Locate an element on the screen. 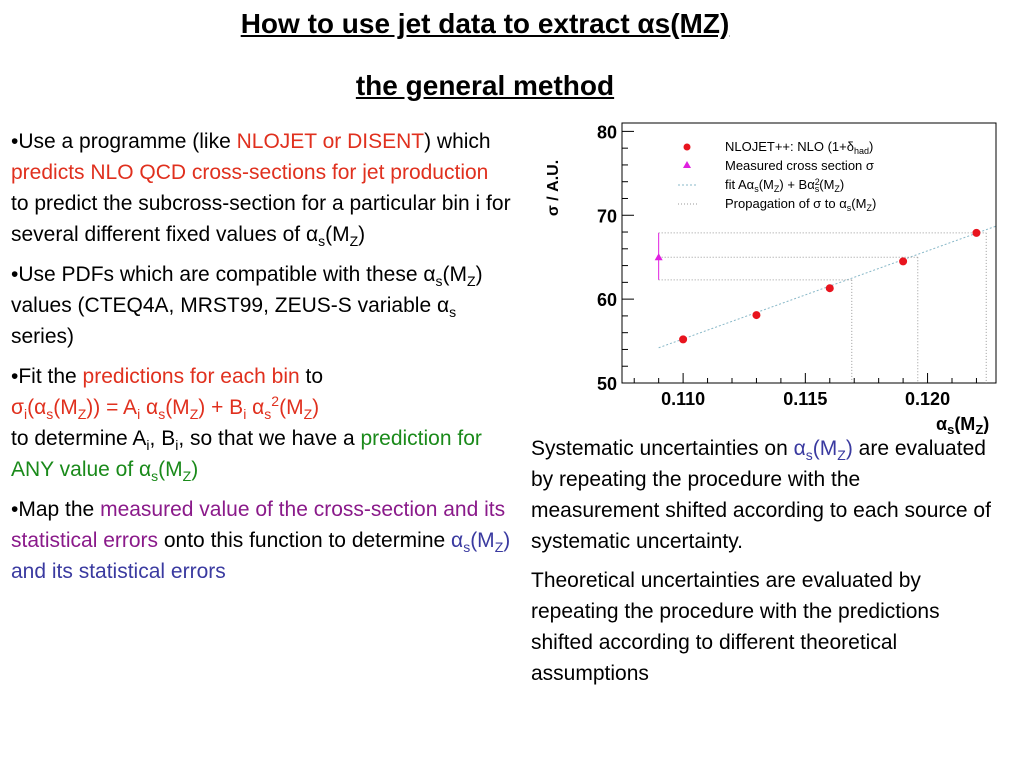 The height and width of the screenshot is (768, 1024). slide-title-line-1: How to use jet data to extract αs(MZ) is located at coordinates (485, 23).